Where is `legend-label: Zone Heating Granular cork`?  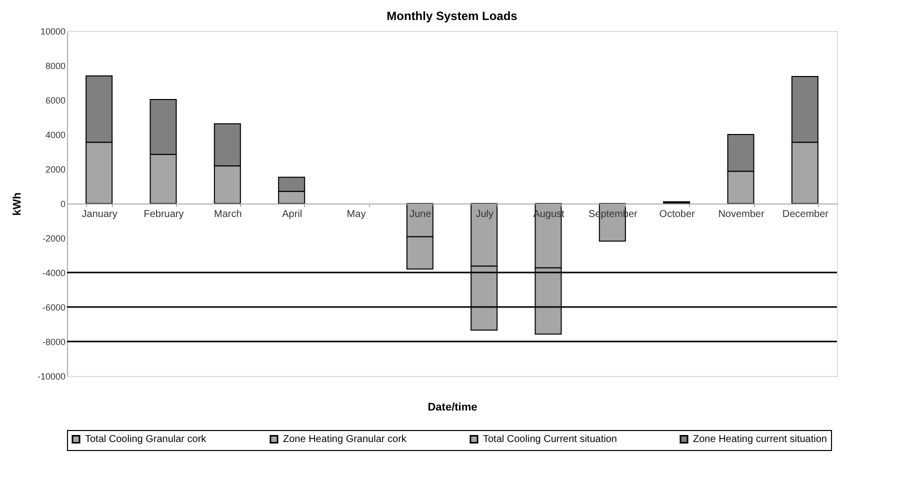 legend-label: Zone Heating Granular cork is located at coordinates (345, 440).